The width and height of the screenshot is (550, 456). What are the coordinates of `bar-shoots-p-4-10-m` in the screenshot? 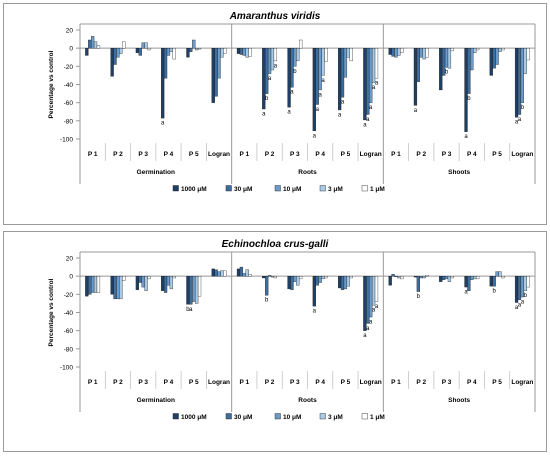 It's located at (472, 59).